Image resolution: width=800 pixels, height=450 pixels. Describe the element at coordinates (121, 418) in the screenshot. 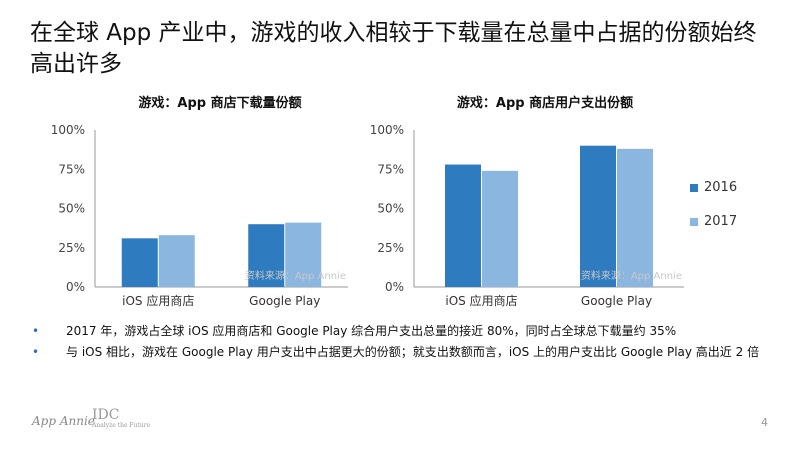

I see `idc-logo: IDC Analyze the Future` at that location.